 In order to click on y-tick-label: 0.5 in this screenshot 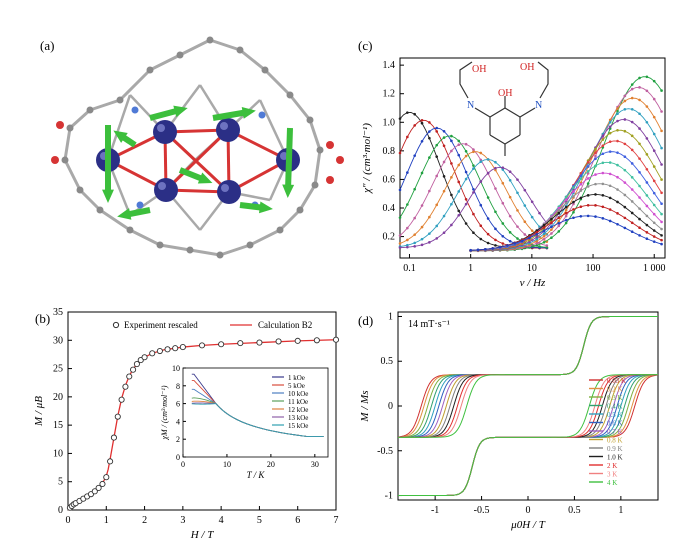, I will do `click(387, 361)`.